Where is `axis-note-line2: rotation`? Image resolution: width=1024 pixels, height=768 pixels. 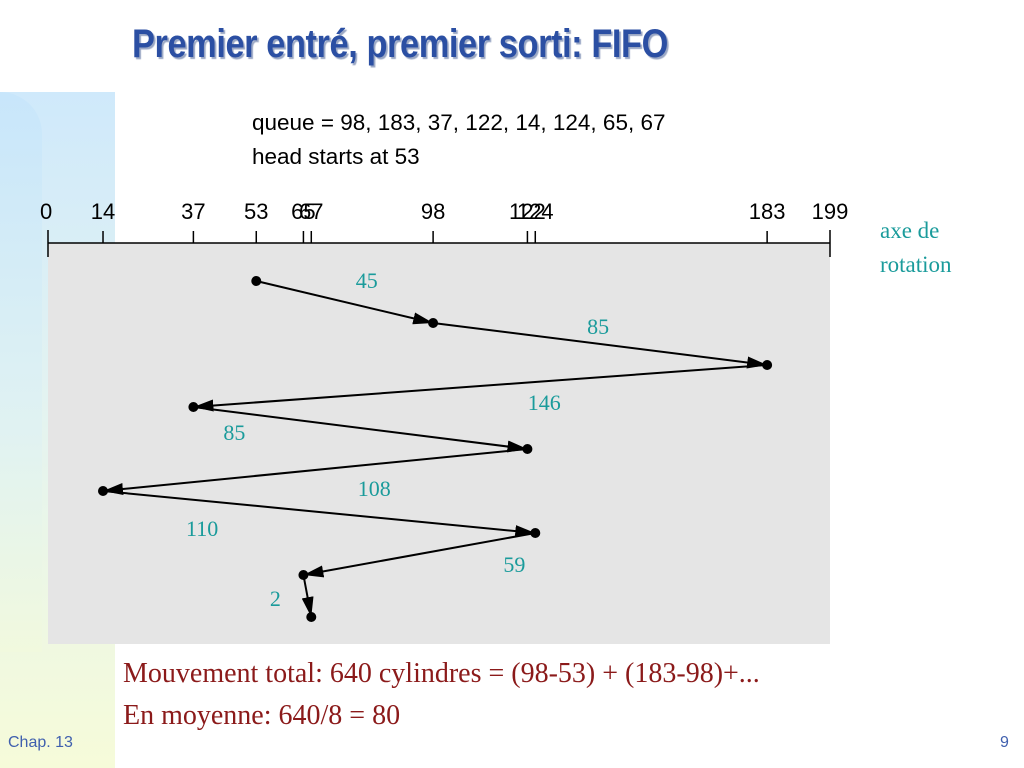
axis-note-line2: rotation is located at coordinates (916, 264).